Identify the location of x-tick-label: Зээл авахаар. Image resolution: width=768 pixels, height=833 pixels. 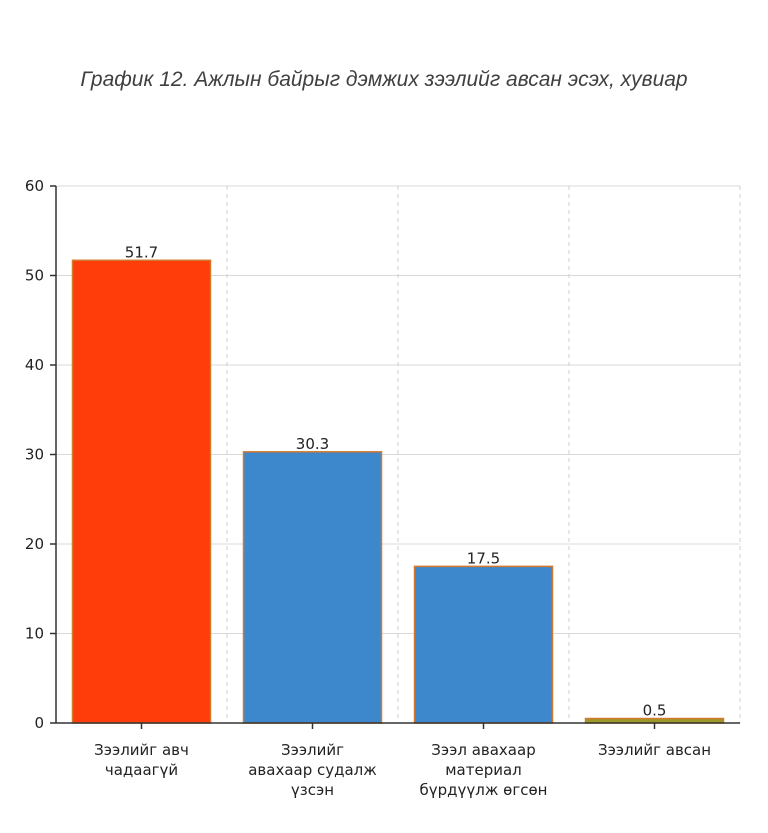
(483, 750).